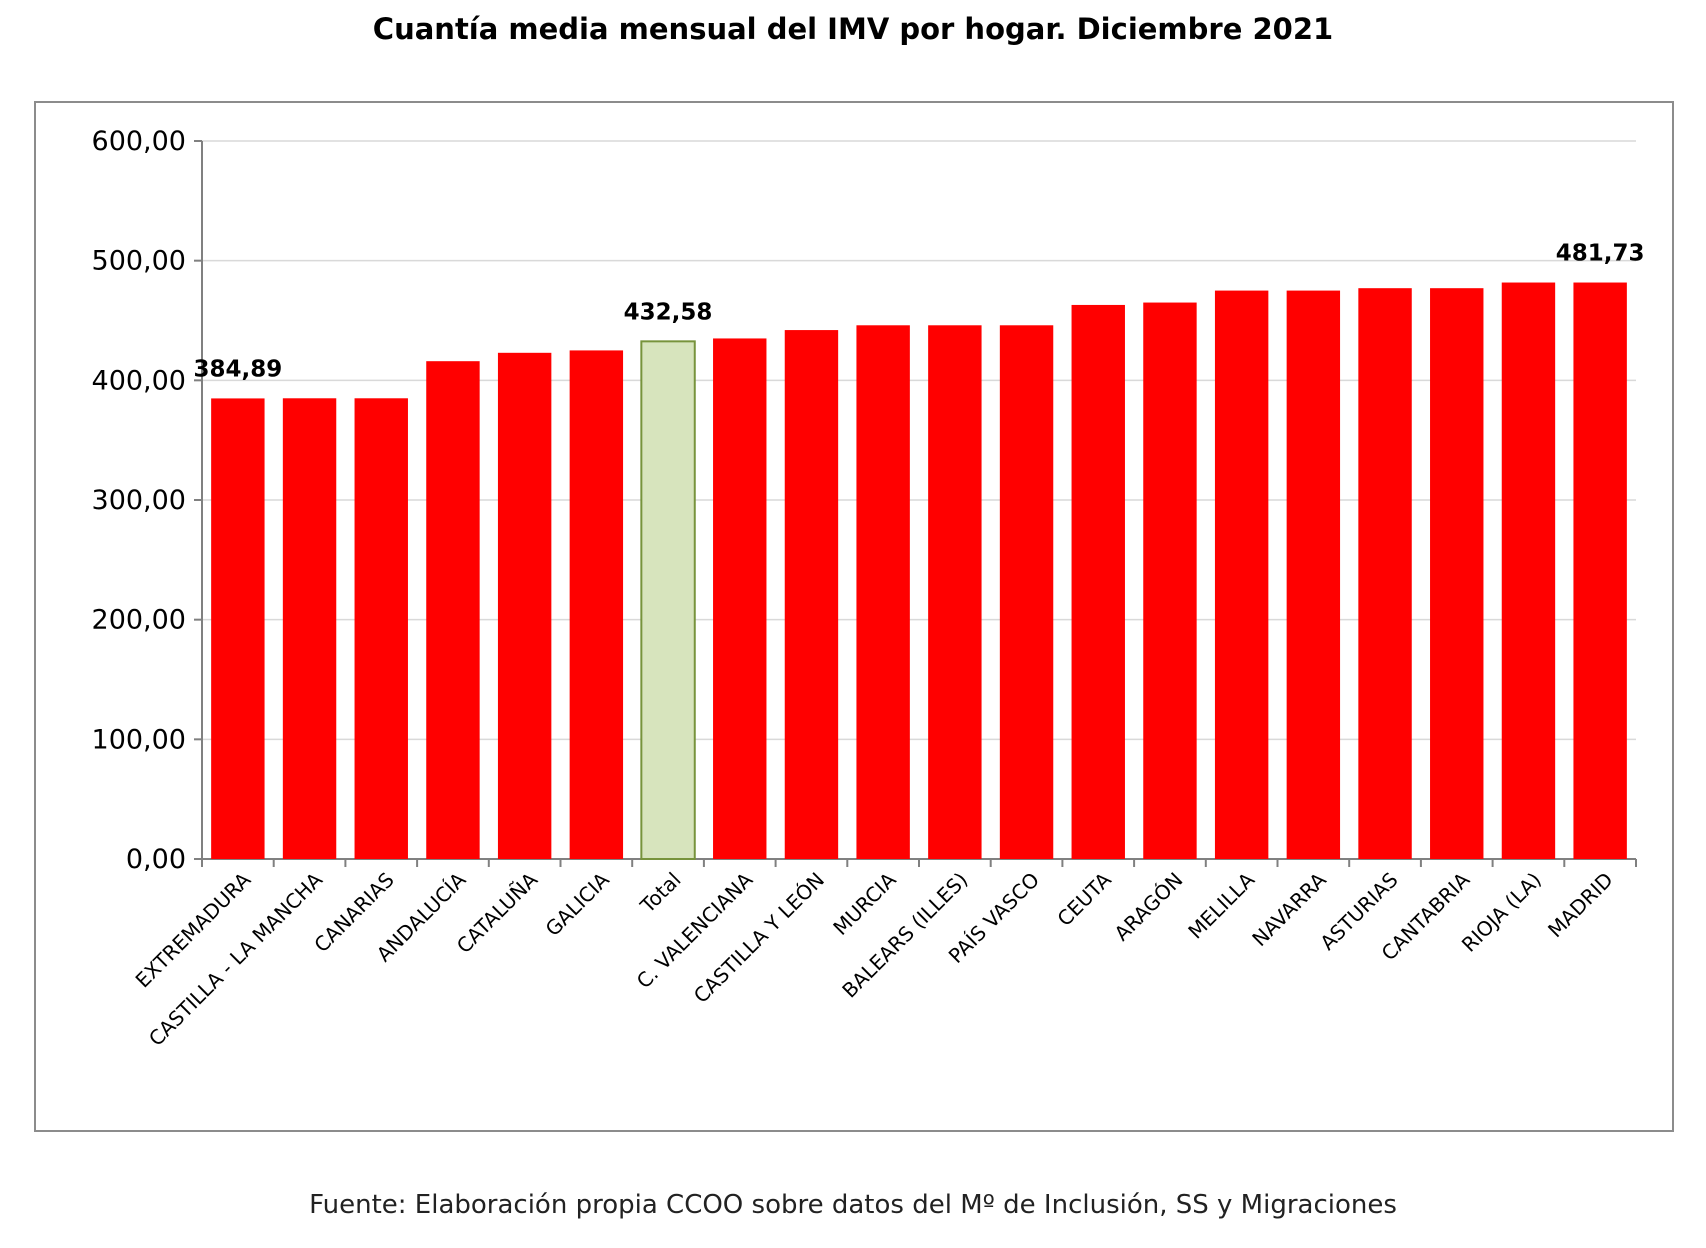  I want to click on x-tick-label: ARAGÓN, so click(1148, 907).